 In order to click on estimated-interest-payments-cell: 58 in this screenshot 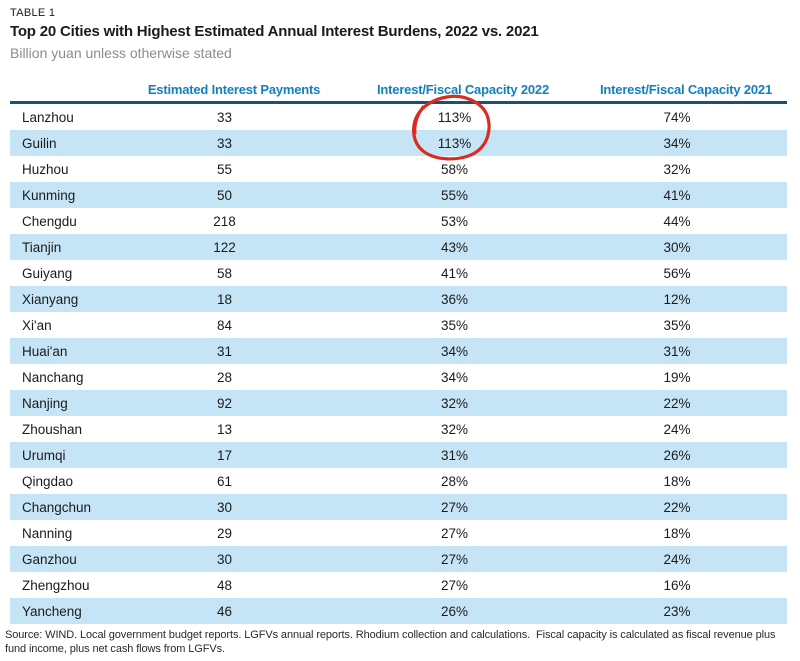, I will do `click(224, 273)`.